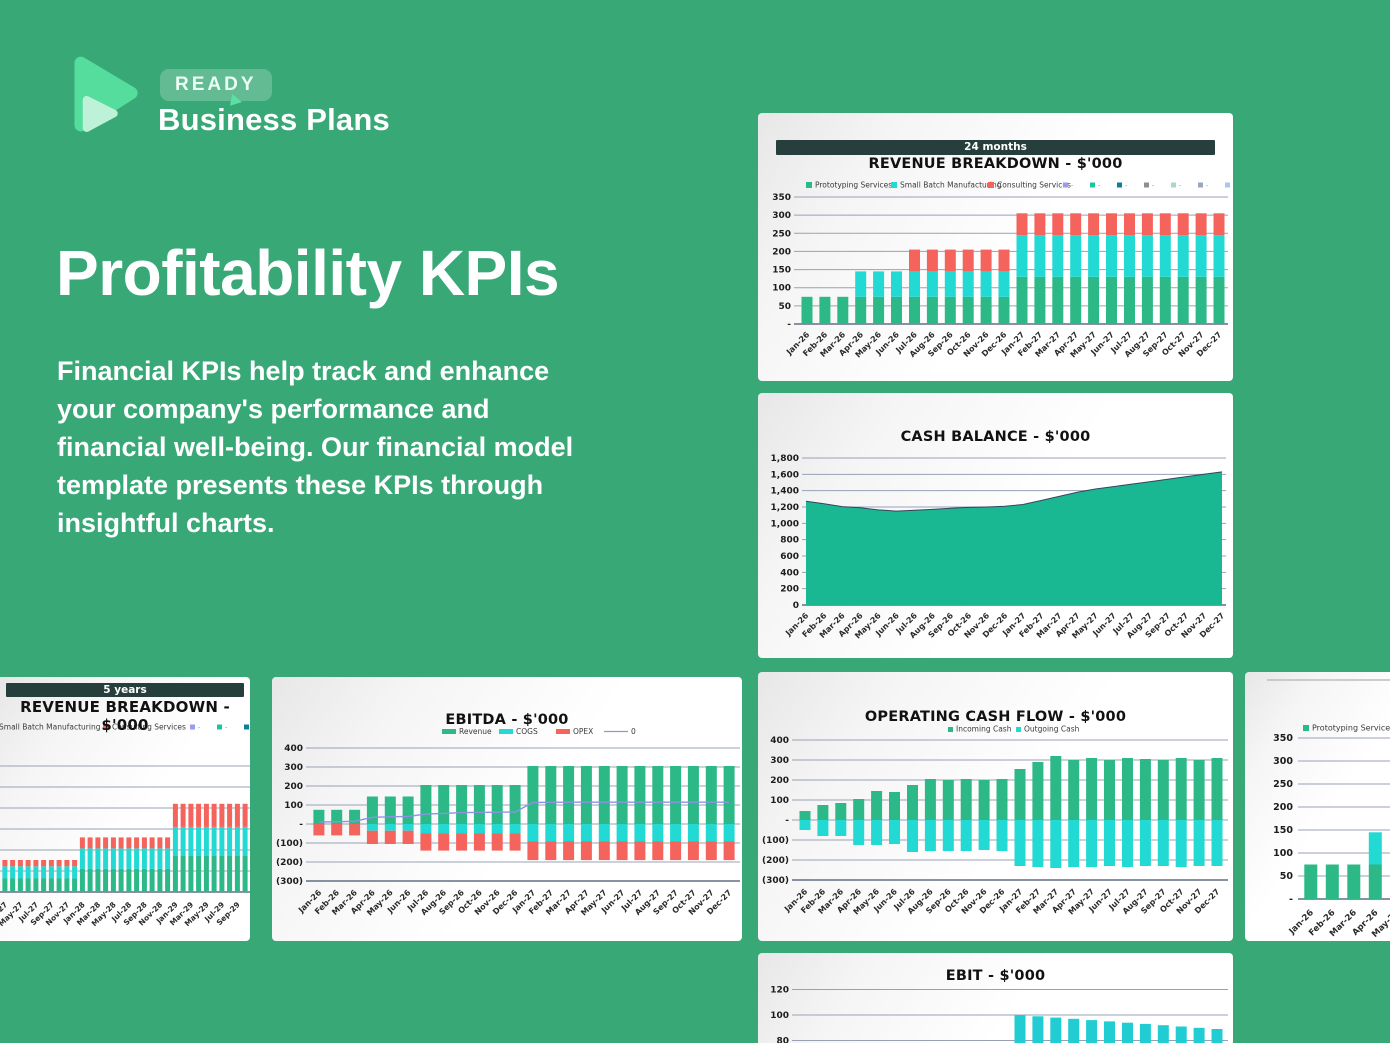 This screenshot has width=1390, height=1043. I want to click on svg-text: 120, so click(779, 991).